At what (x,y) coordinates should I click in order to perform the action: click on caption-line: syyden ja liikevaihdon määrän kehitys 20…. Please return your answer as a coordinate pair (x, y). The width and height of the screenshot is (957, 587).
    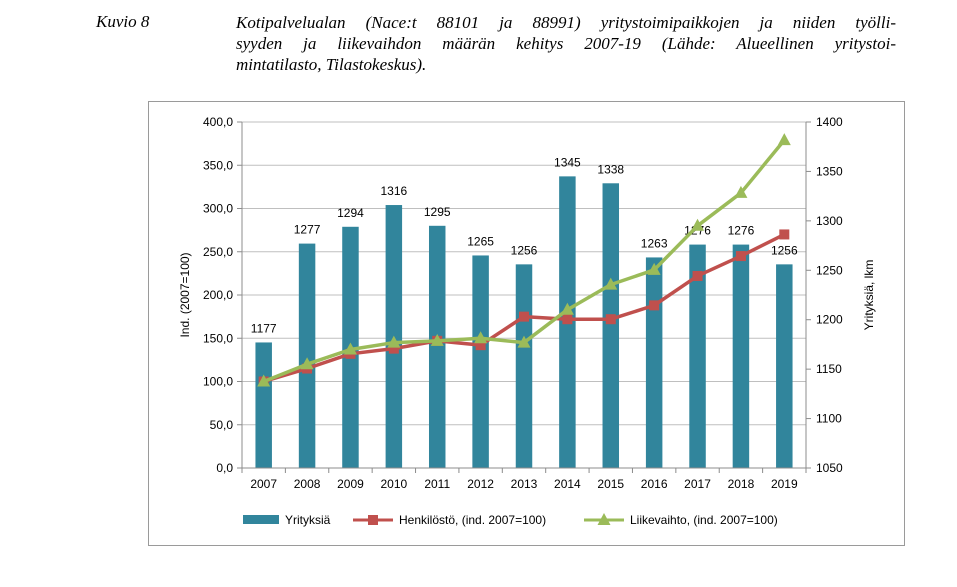
    Looking at the image, I should click on (566, 43).